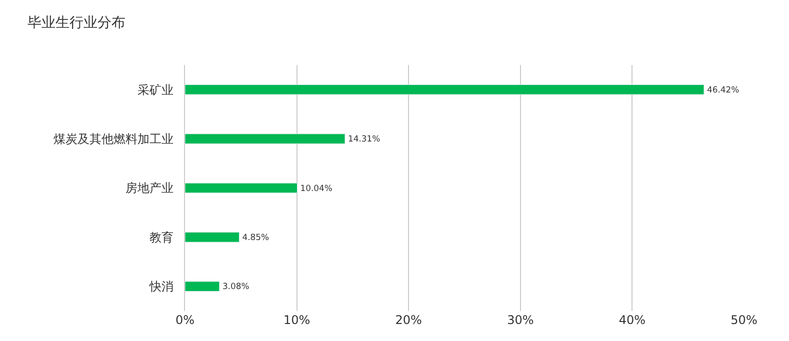 Image resolution: width=789 pixels, height=341 pixels. I want to click on y-tick-label: 教育, so click(162, 237).